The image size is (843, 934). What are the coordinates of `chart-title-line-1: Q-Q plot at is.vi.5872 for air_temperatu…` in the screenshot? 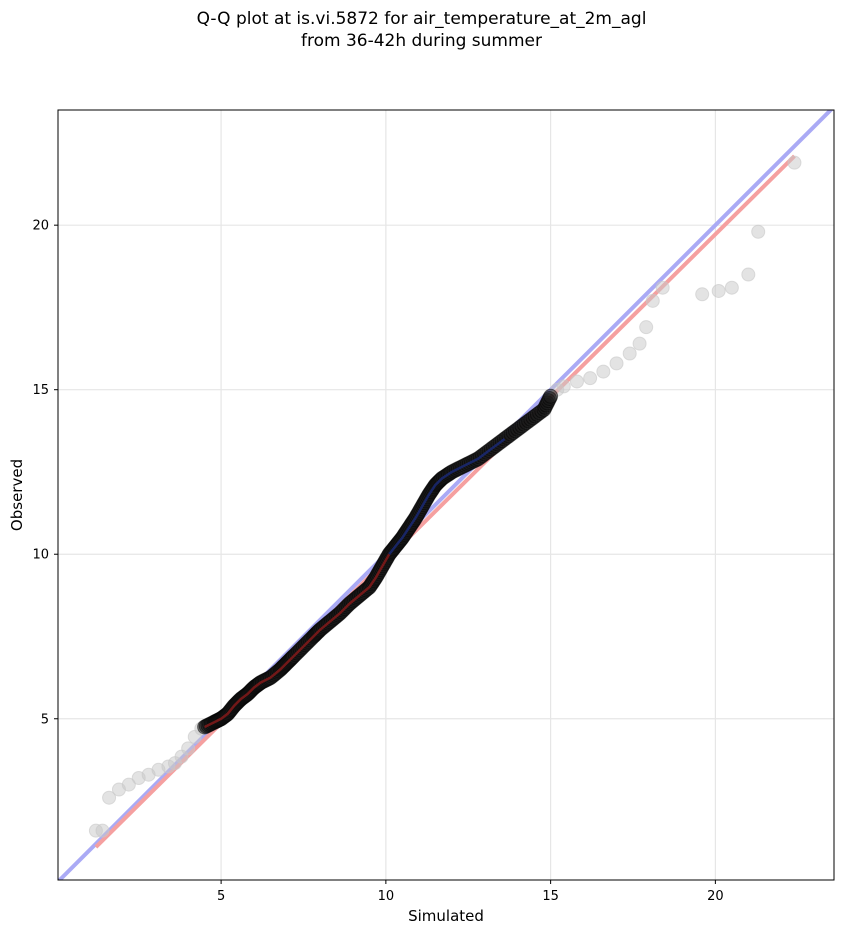 It's located at (421, 19).